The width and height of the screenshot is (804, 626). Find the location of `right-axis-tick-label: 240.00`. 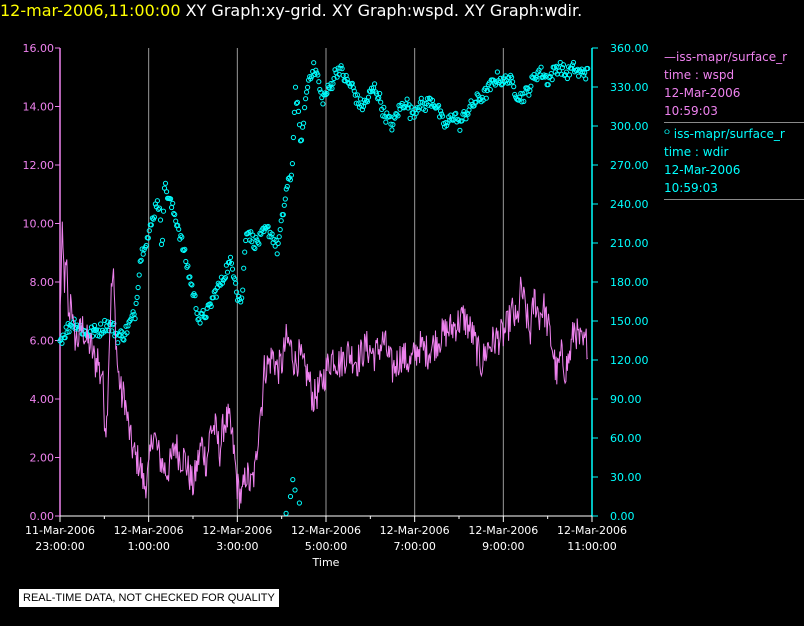

right-axis-tick-label: 240.00 is located at coordinates (629, 204).